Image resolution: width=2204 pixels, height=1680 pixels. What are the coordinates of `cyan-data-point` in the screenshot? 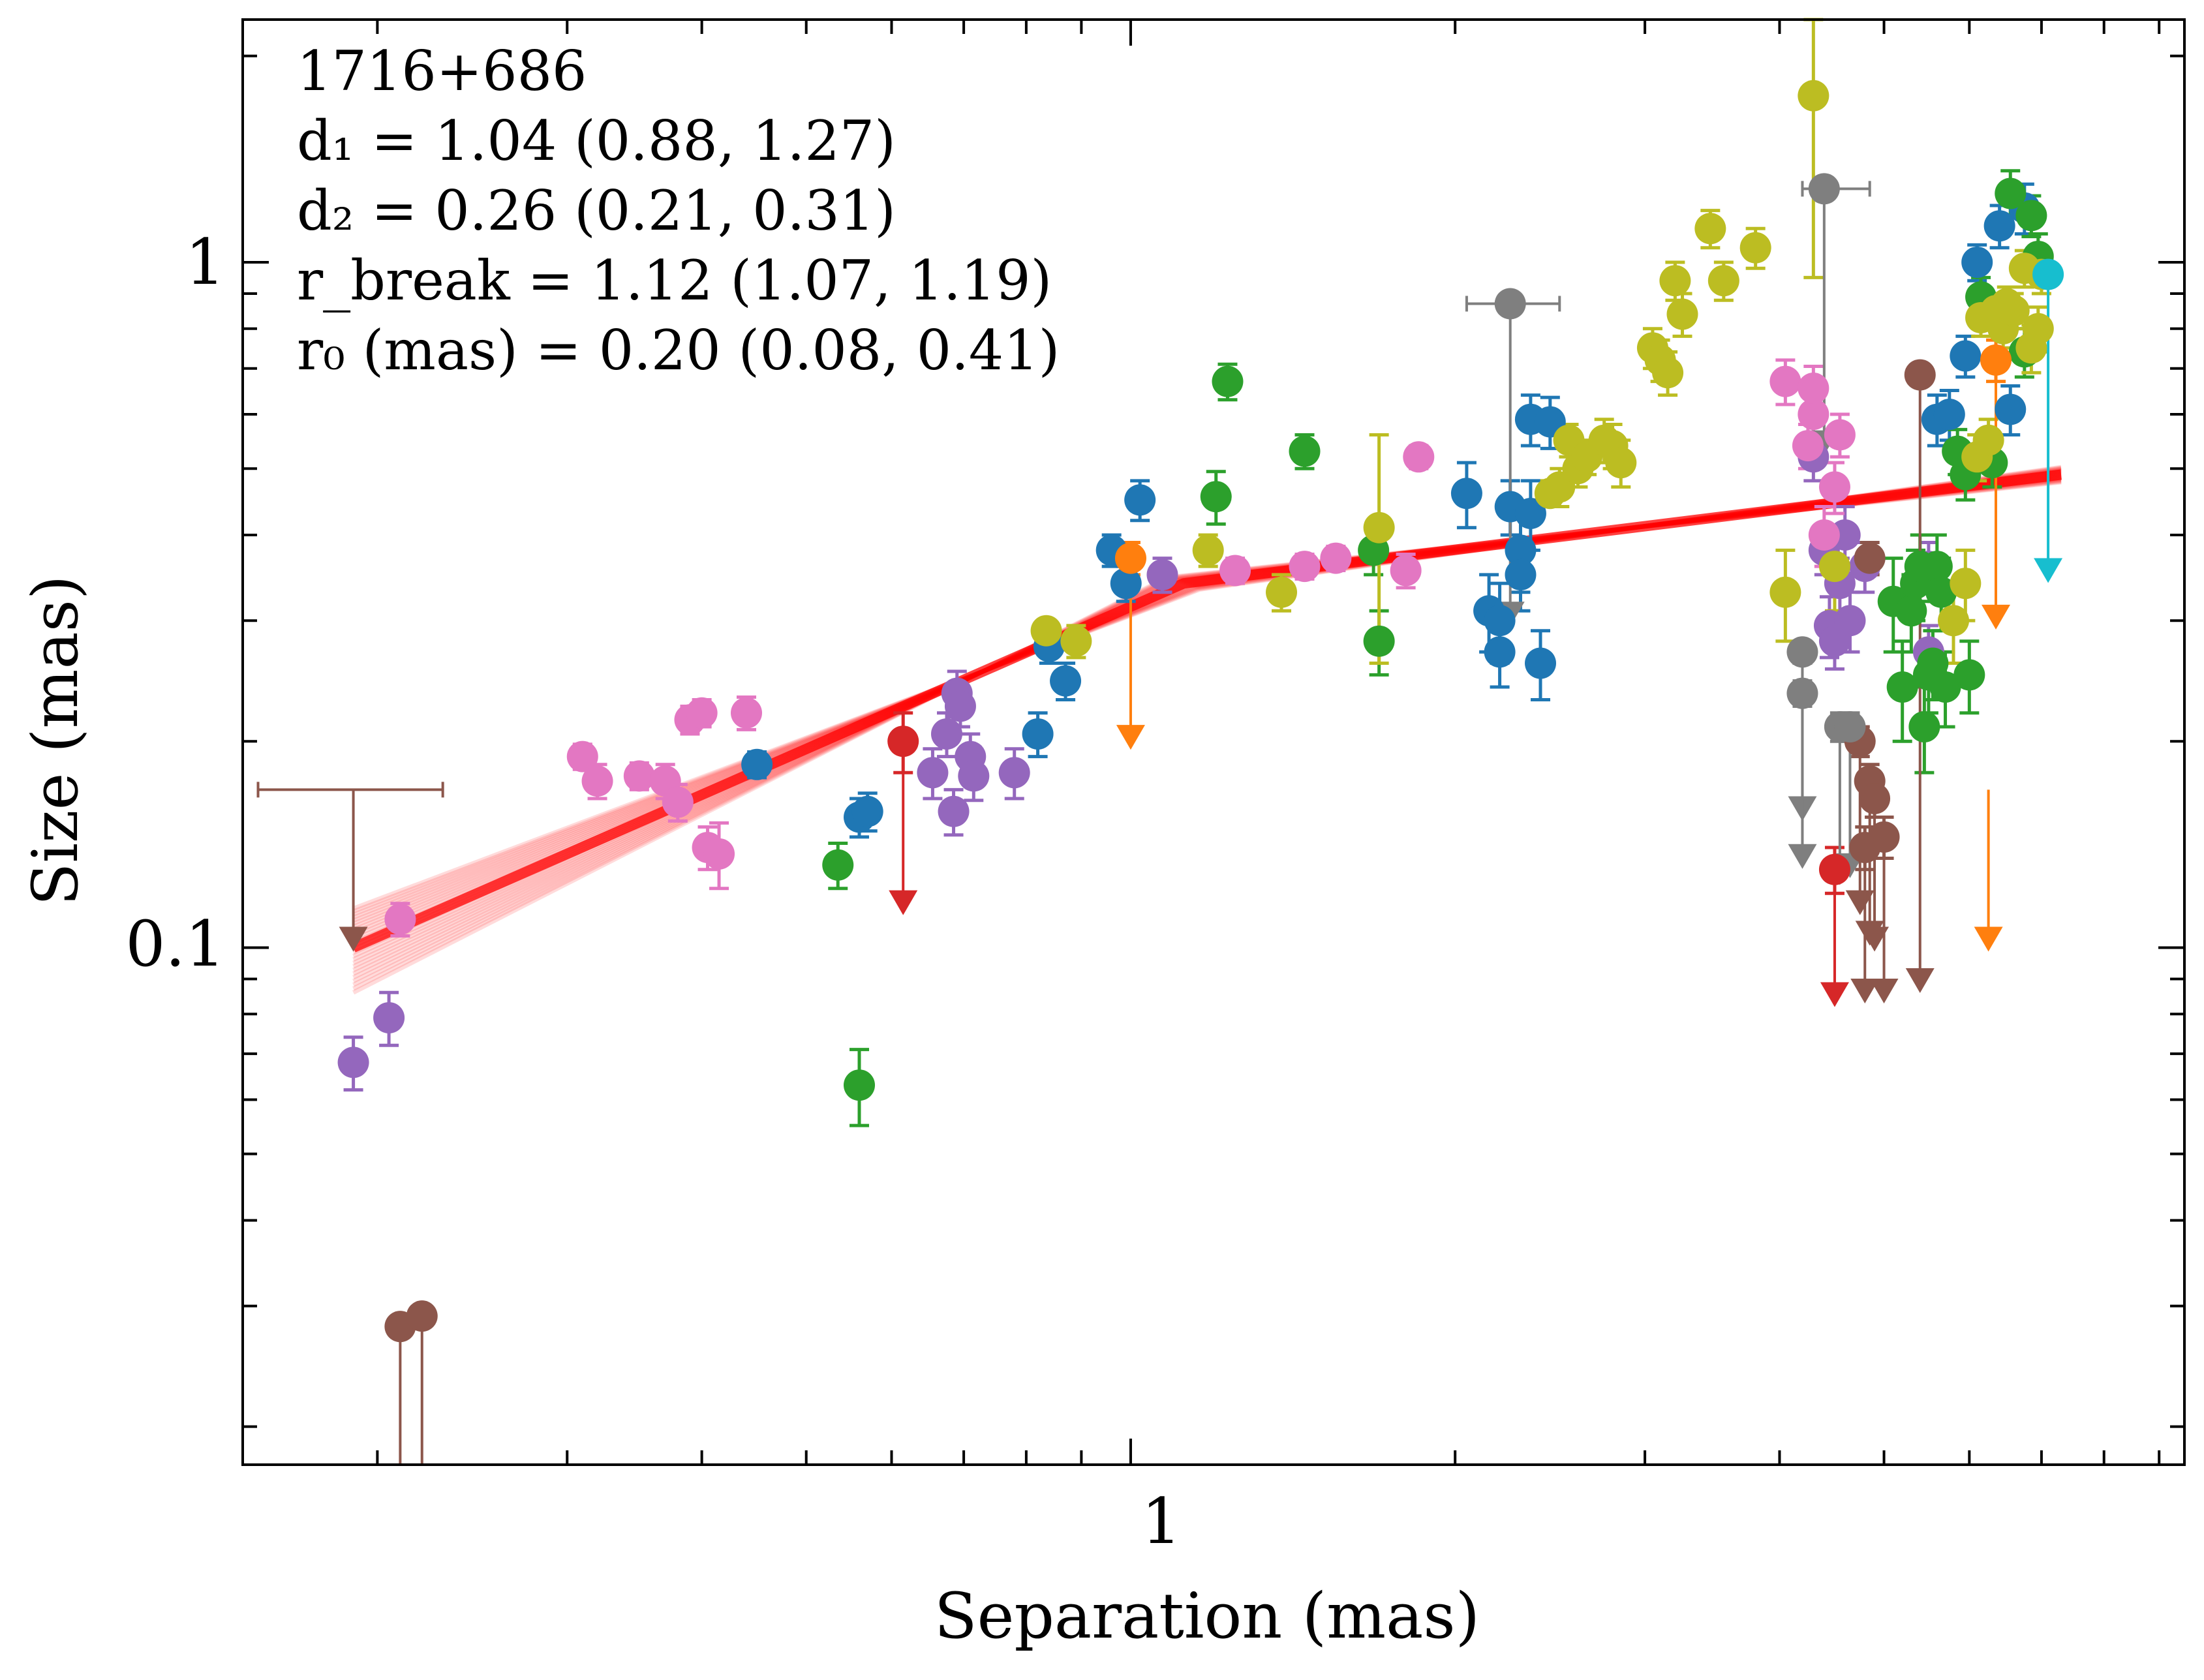 It's located at (2048, 274).